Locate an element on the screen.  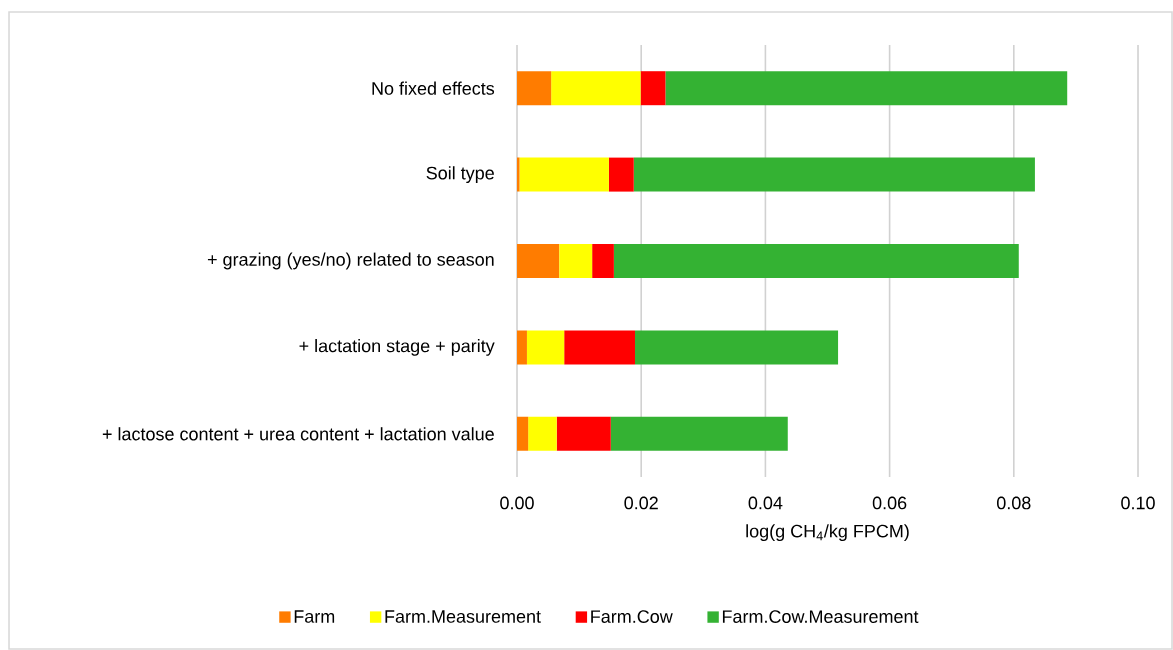
x-tick-label: 0.02 is located at coordinates (641, 503).